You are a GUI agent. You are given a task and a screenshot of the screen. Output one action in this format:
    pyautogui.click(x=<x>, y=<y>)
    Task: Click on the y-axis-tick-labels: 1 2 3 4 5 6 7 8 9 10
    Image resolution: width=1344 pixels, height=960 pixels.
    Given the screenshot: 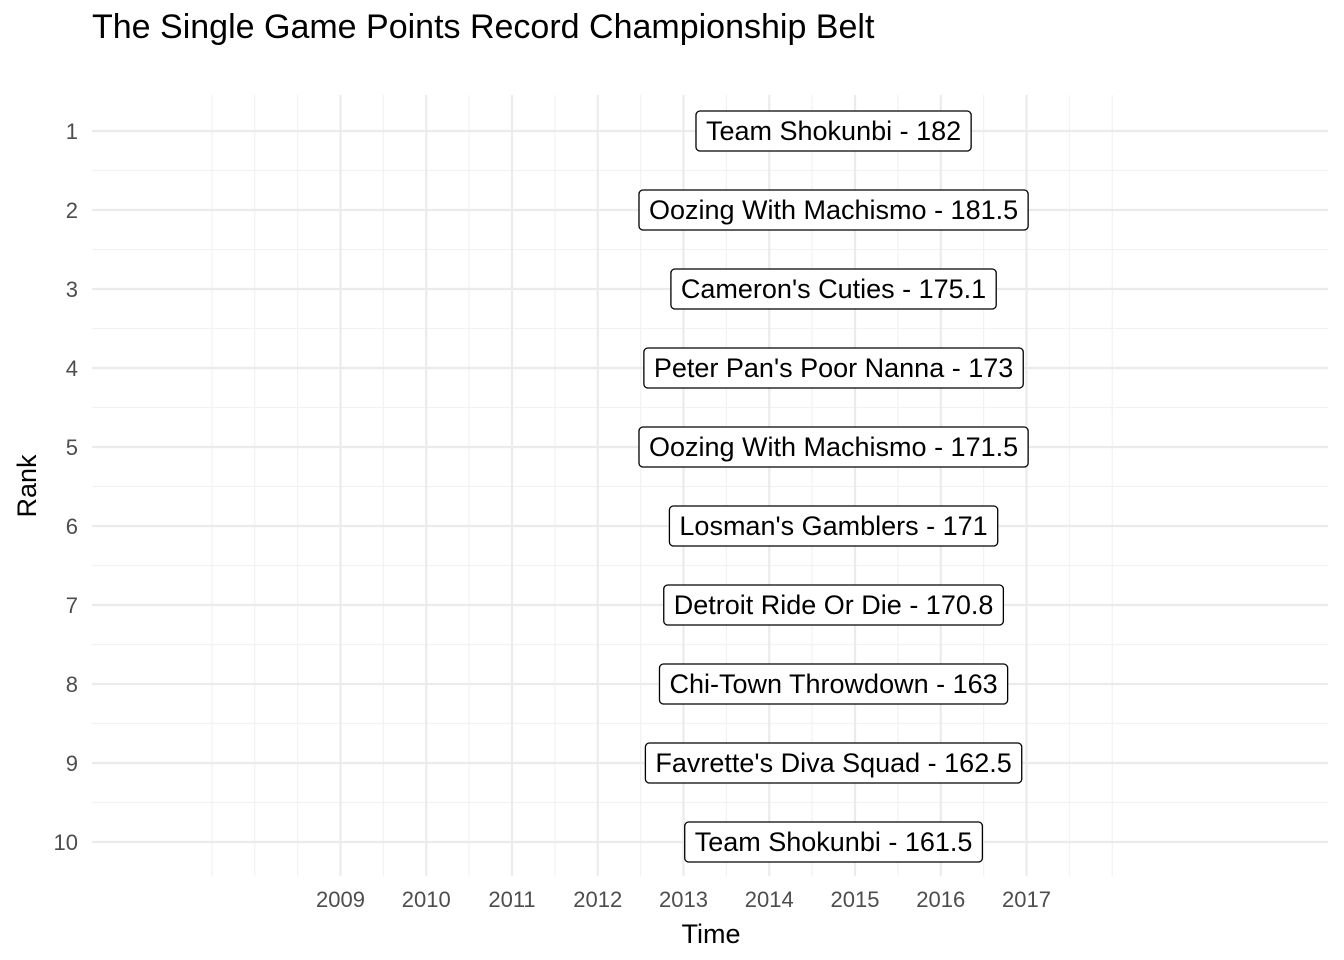 What is the action you would take?
    pyautogui.click(x=66, y=487)
    